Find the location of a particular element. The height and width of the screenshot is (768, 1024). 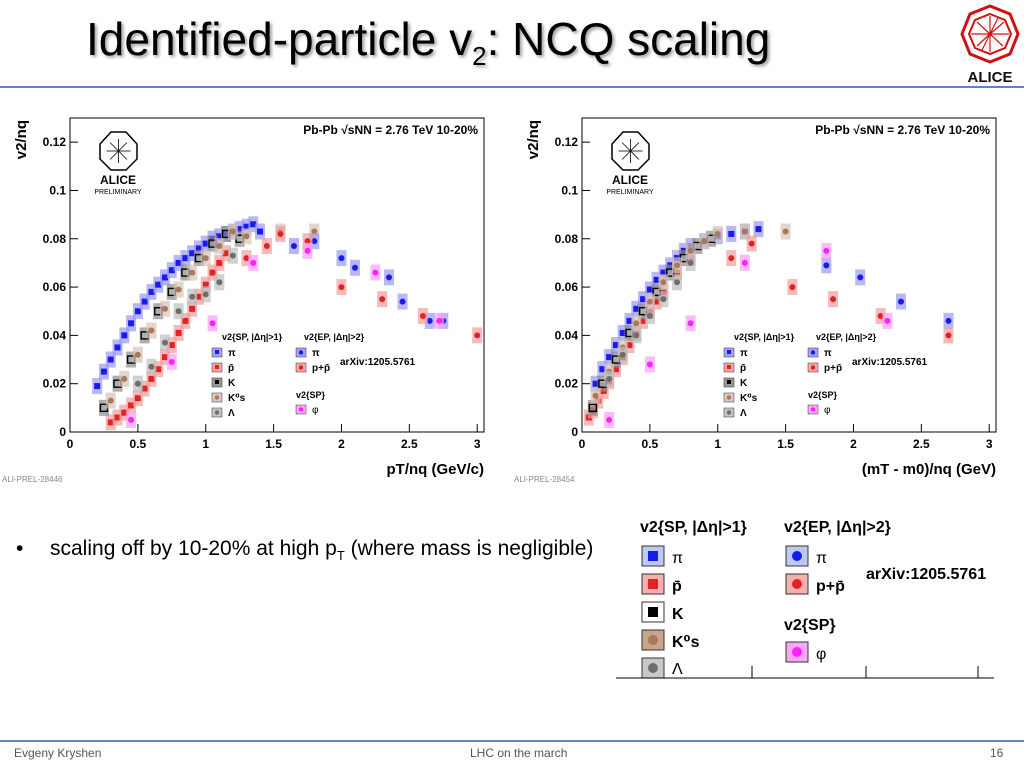

series-p-p-ep is located at coordinates (362, 284).